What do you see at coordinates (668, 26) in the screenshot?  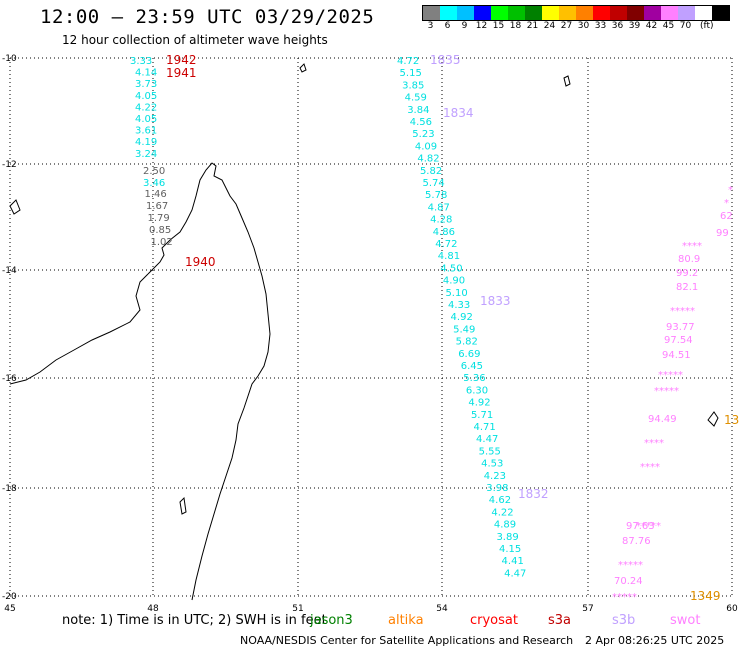 I see `colorbar-label: 45` at bounding box center [668, 26].